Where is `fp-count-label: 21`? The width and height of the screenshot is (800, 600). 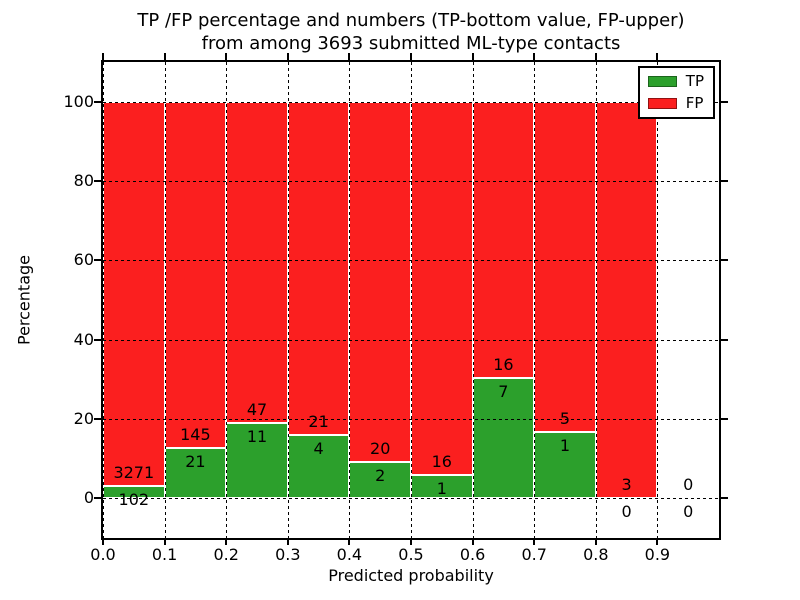 fp-count-label: 21 is located at coordinates (318, 421).